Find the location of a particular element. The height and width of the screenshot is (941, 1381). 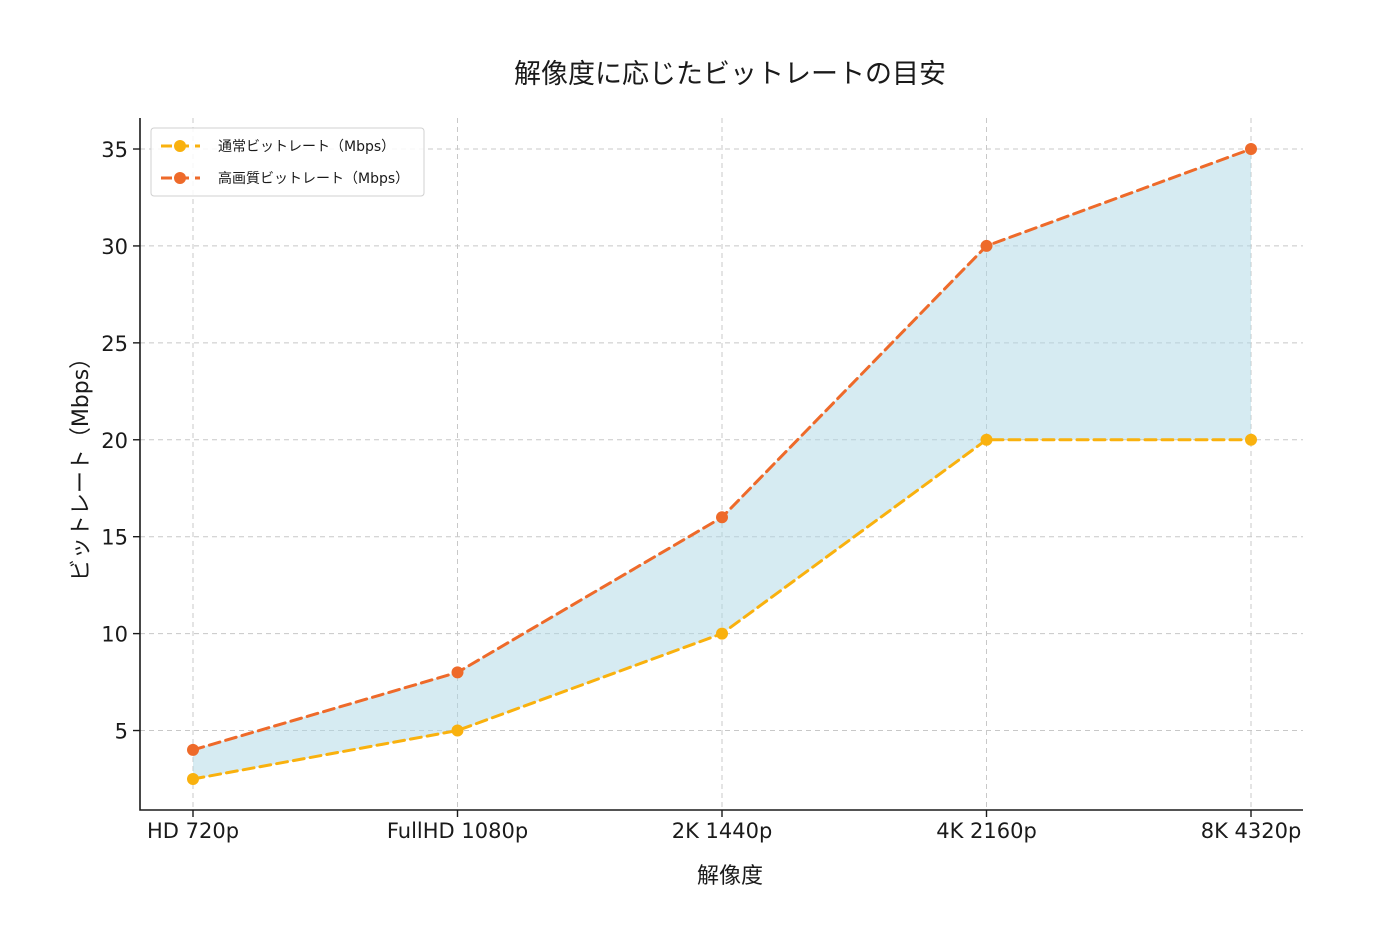

y-tick-label: 15 is located at coordinates (114, 538).